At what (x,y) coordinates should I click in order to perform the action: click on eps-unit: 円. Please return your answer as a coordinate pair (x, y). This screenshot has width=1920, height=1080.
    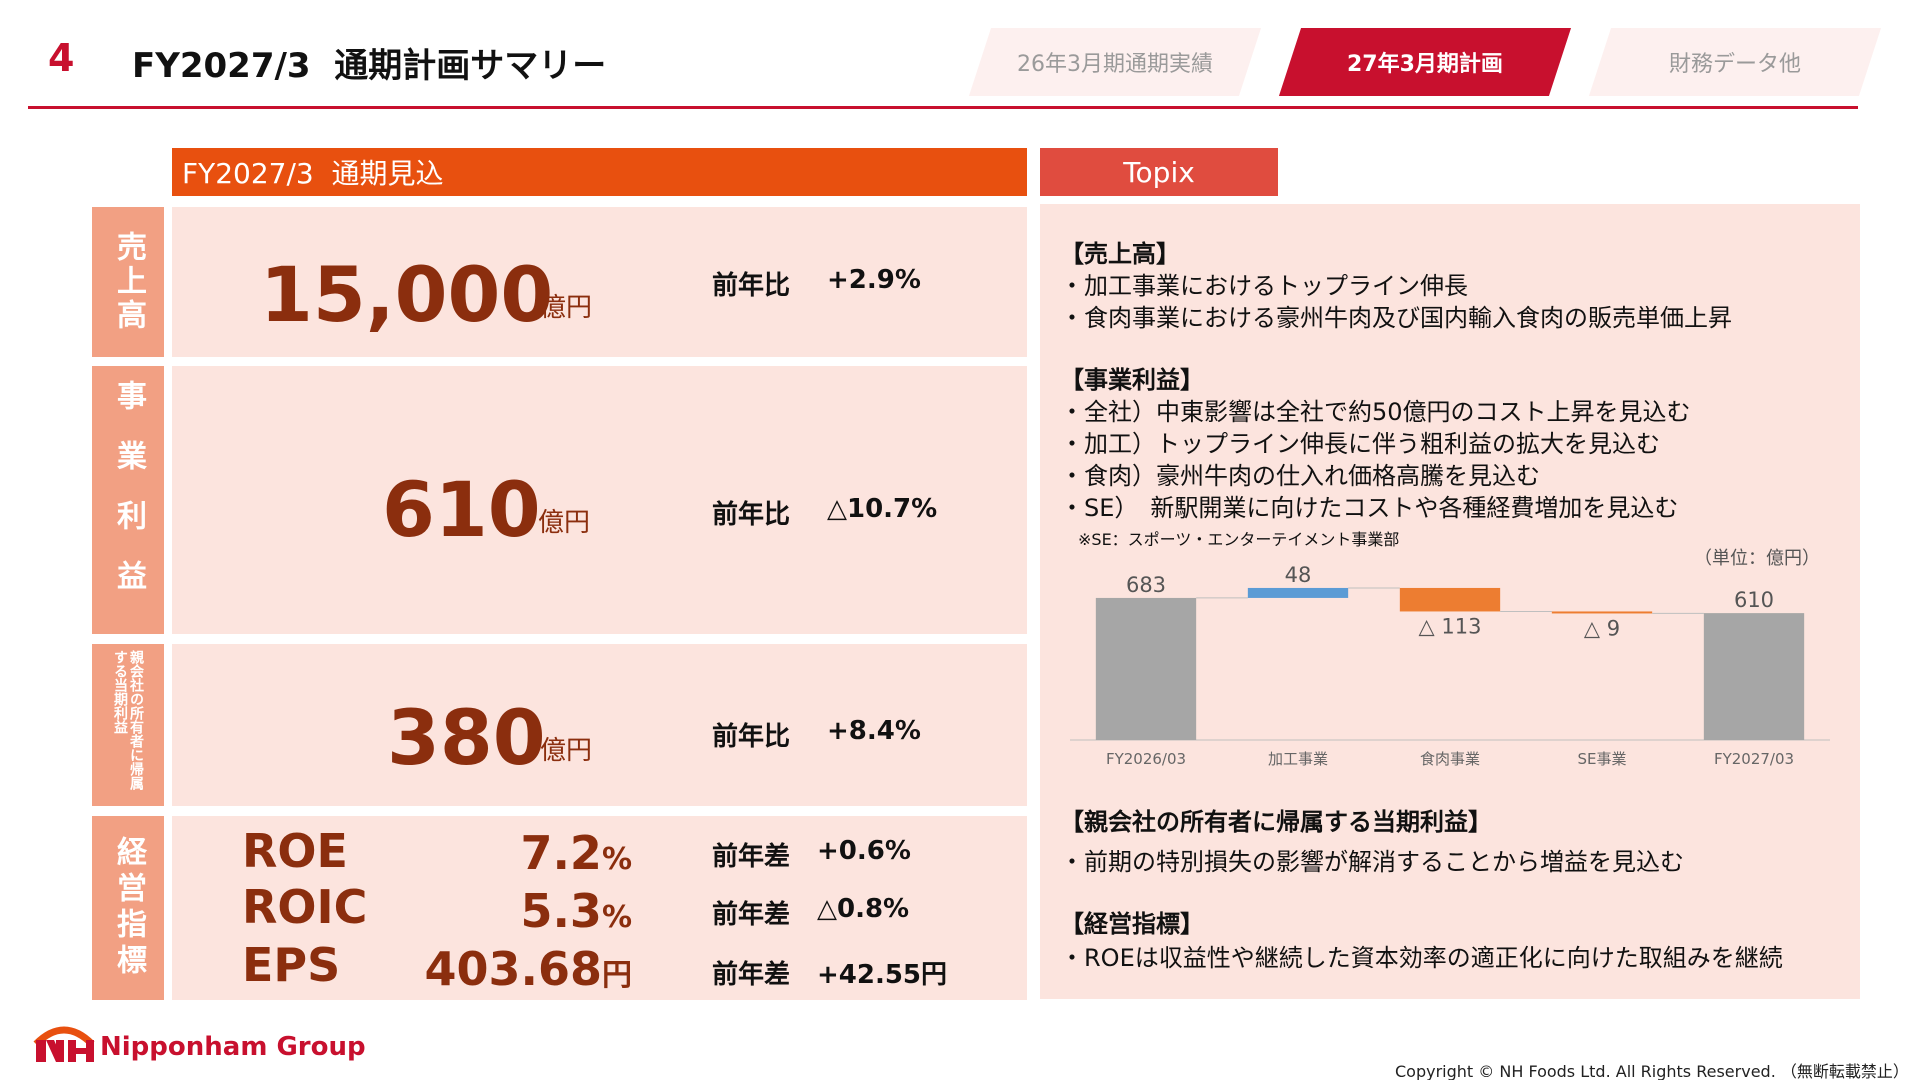
    Looking at the image, I should click on (617, 975).